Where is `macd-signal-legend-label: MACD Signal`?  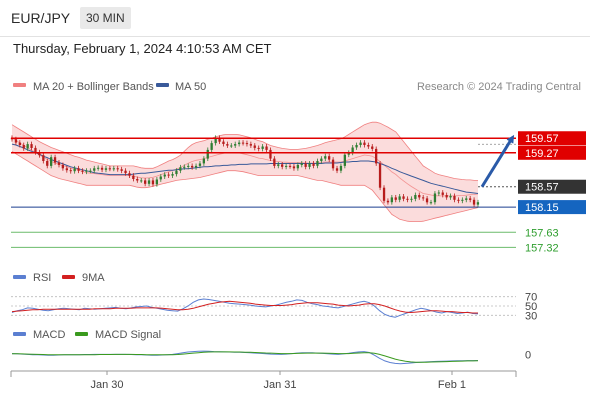
macd-signal-legend-label: MACD Signal is located at coordinates (128, 335).